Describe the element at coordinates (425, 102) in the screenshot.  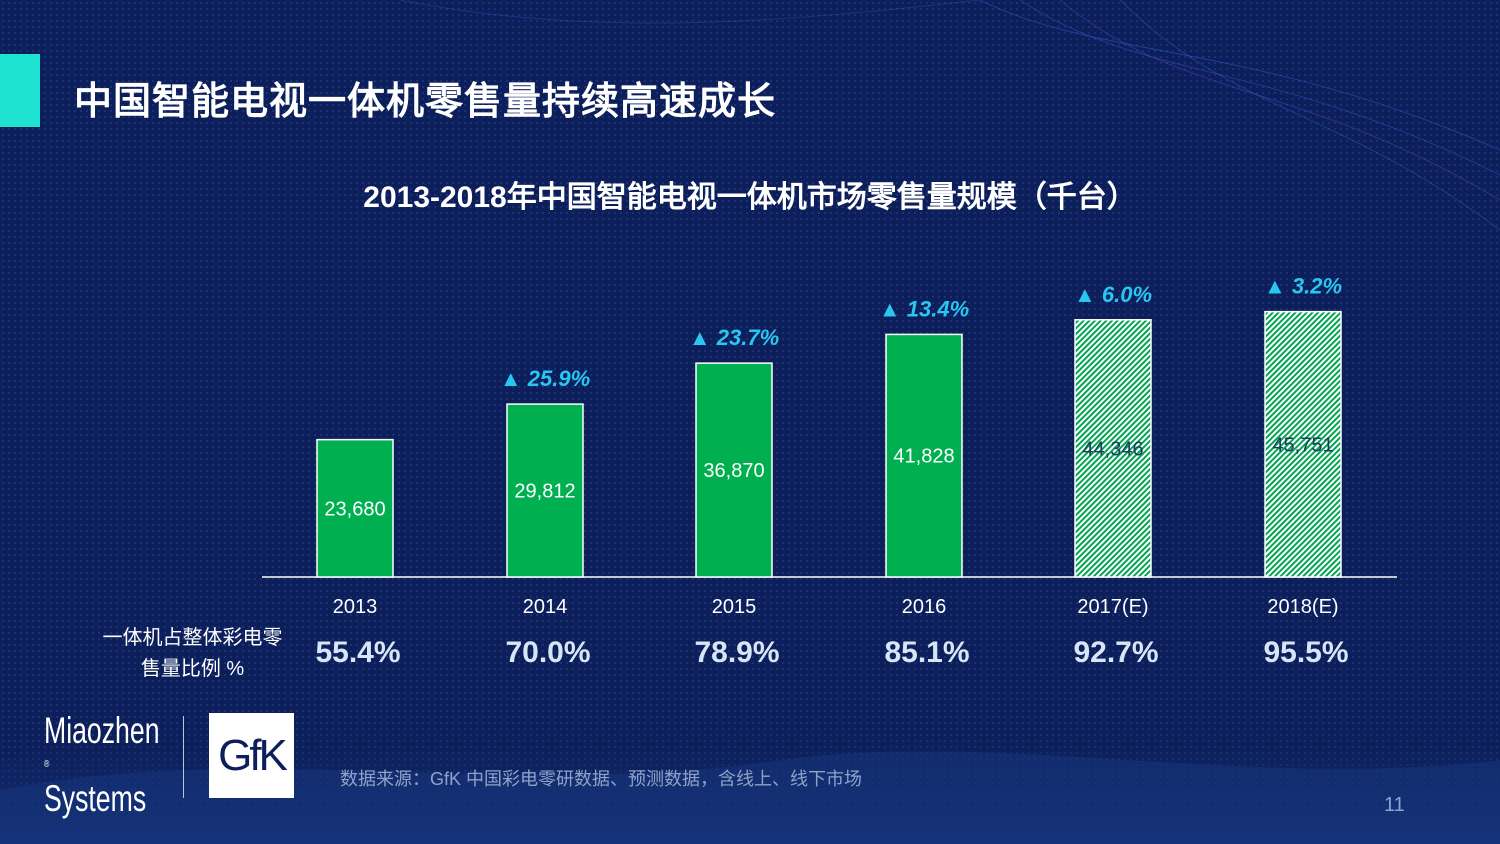
I see `page-title: 中国智能电视一体机零售量持续高速成长` at that location.